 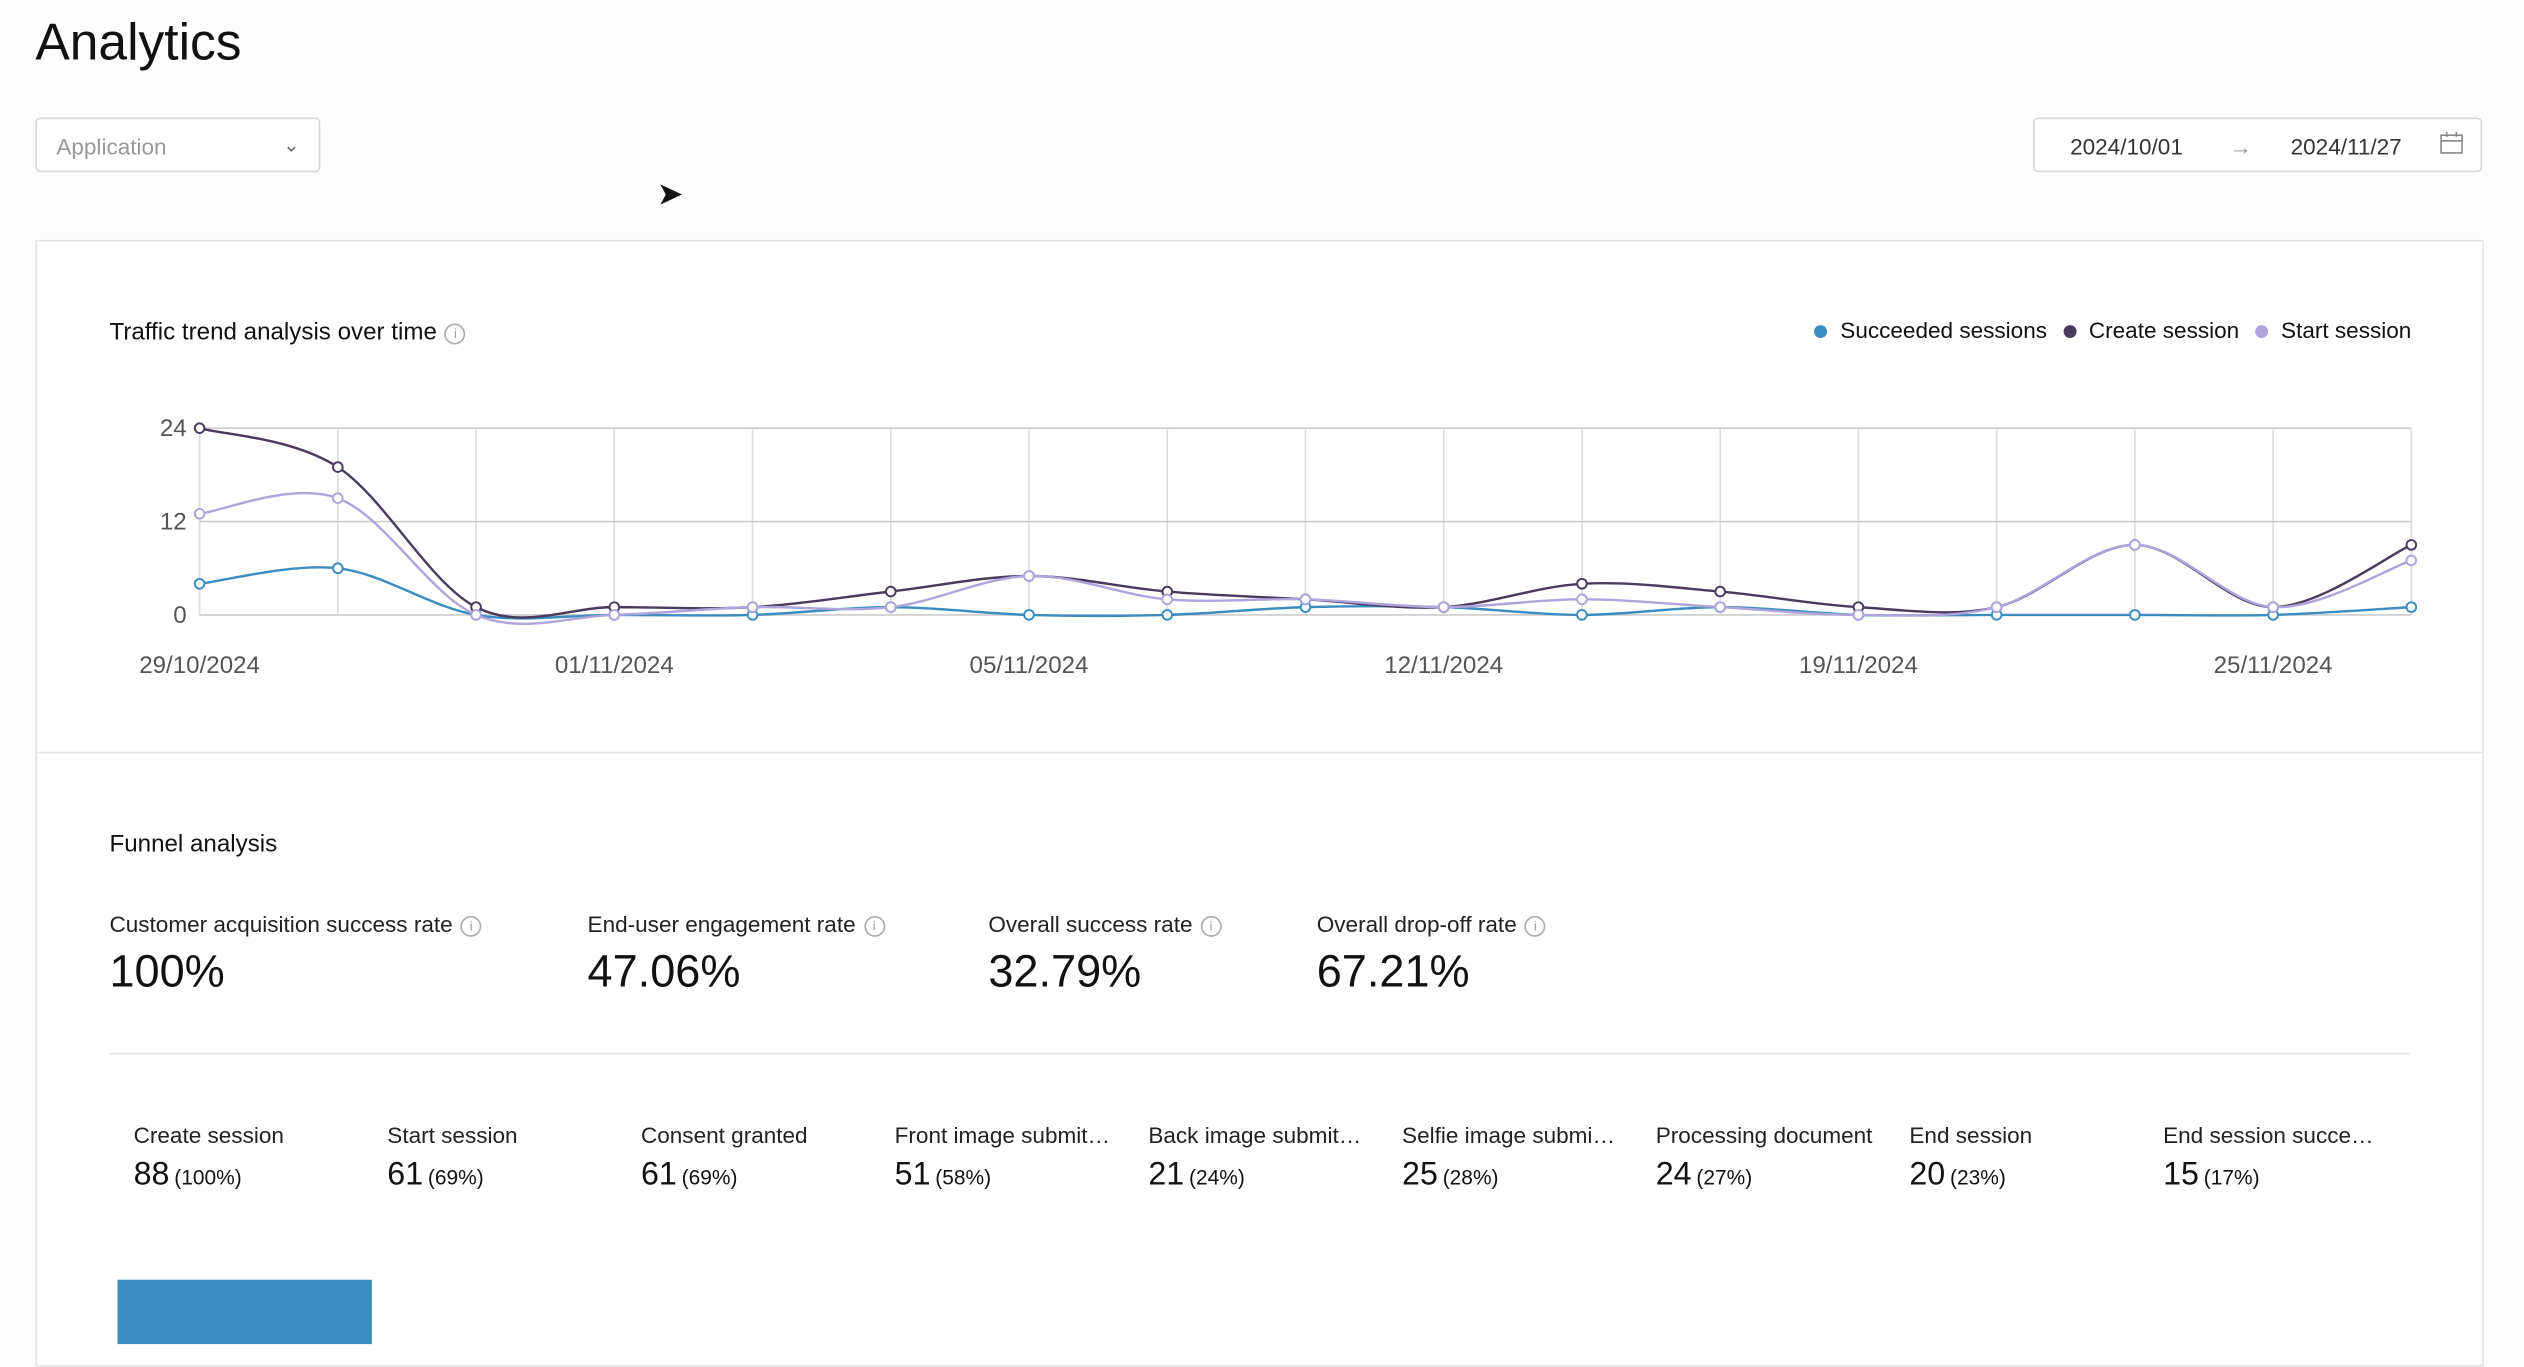 I want to click on date-to: 2024/11/27, so click(x=2346, y=146).